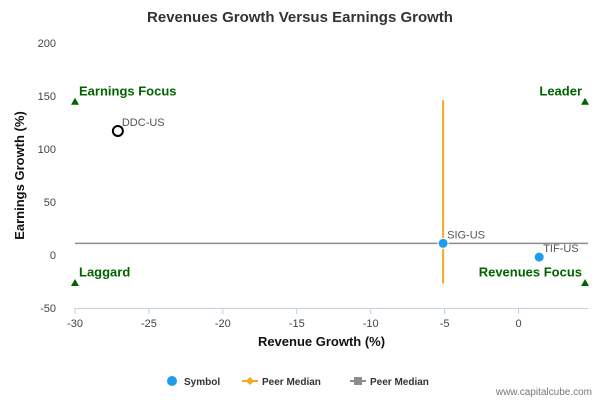 The width and height of the screenshot is (600, 405). Describe the element at coordinates (104, 272) in the screenshot. I see `quadrant-label: Laggard` at that location.